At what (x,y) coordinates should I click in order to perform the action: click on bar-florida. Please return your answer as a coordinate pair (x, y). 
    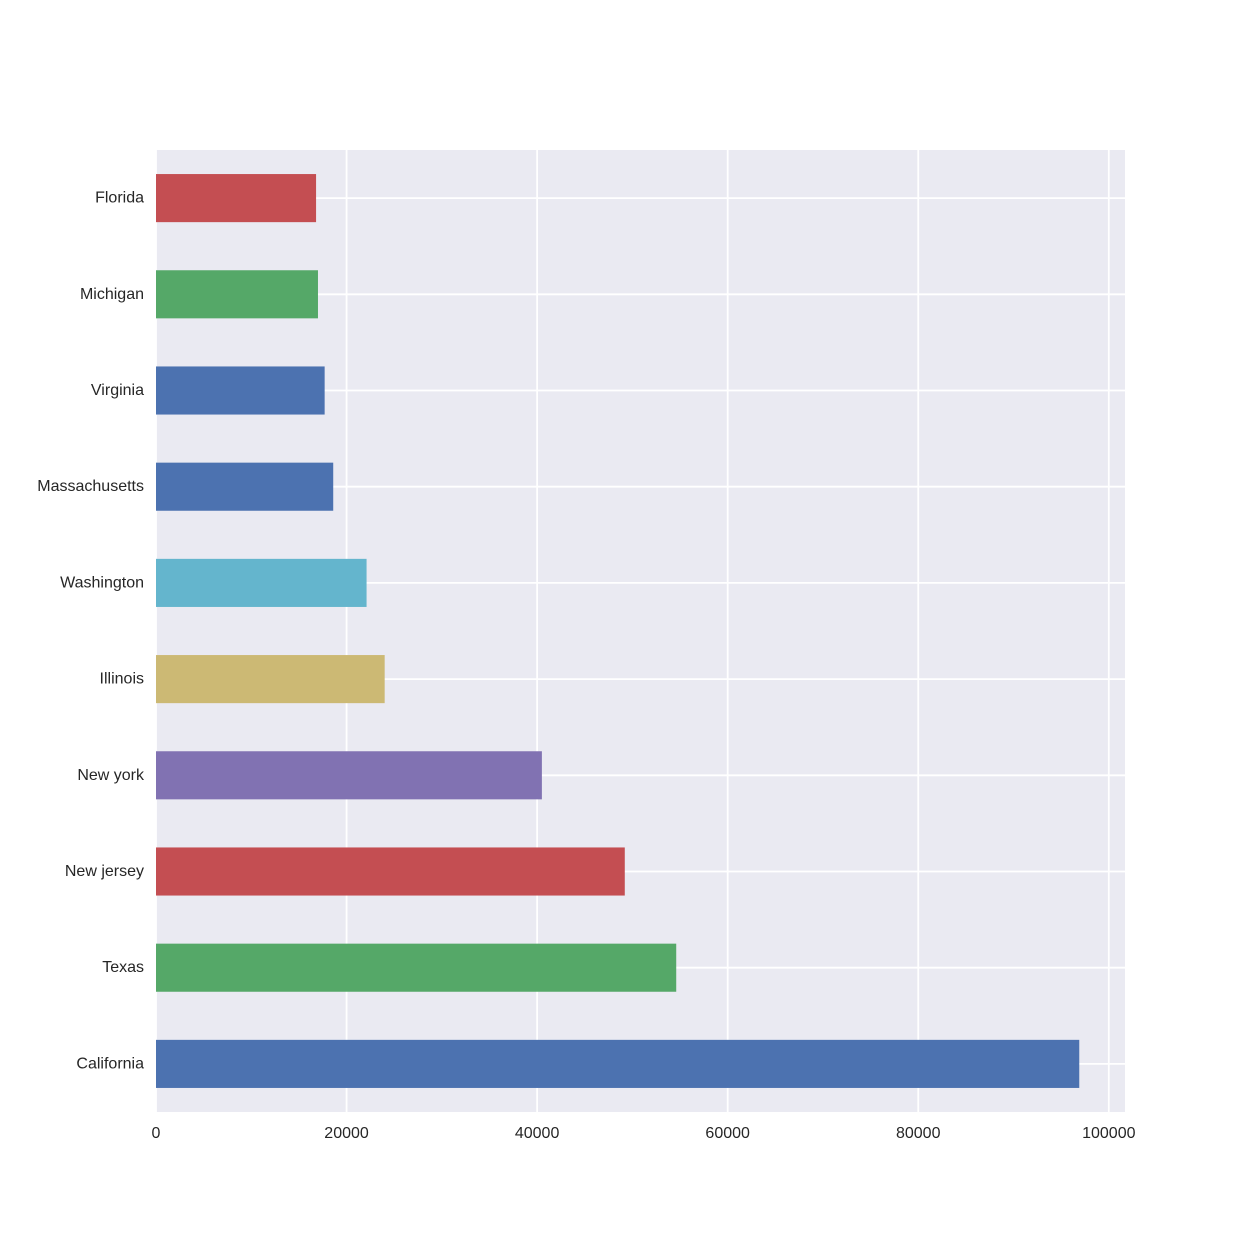
    Looking at the image, I should click on (236, 198).